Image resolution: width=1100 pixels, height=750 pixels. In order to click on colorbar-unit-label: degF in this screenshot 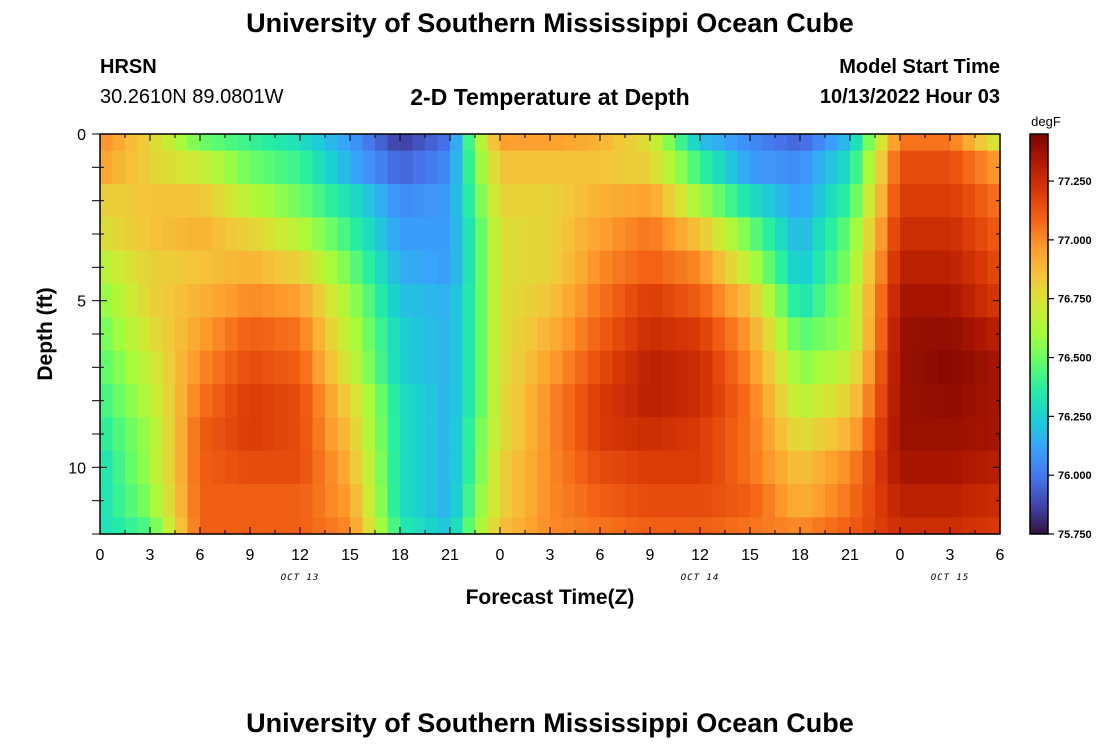, I will do `click(1046, 121)`.